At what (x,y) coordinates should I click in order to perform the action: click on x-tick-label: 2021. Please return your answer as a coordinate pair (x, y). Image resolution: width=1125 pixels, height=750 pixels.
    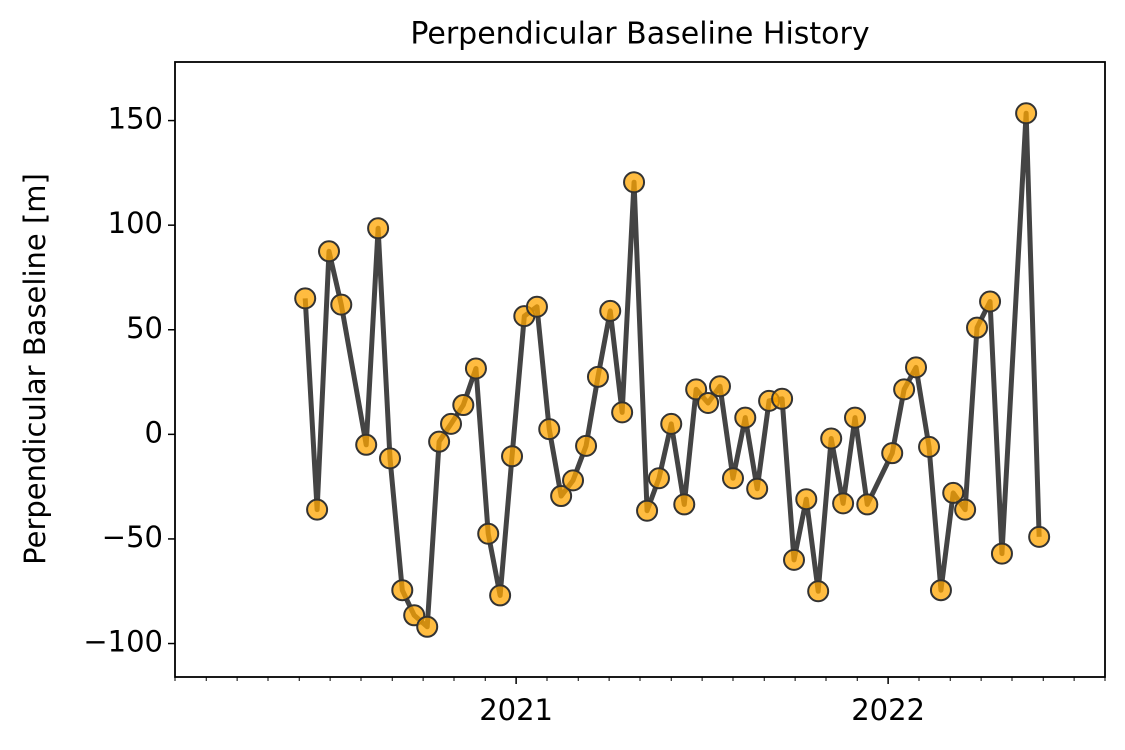
    Looking at the image, I should click on (516, 710).